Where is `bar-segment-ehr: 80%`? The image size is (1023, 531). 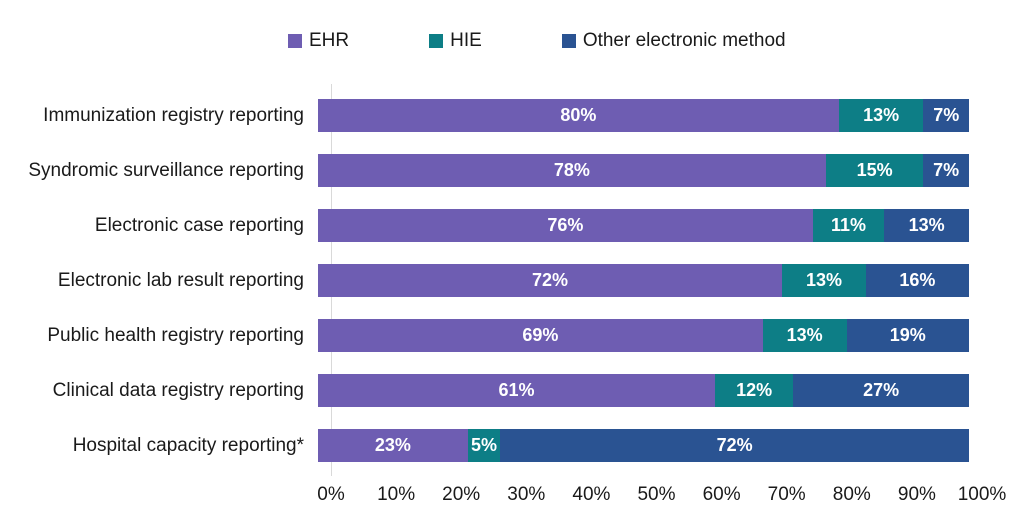
bar-segment-ehr: 80% is located at coordinates (578, 115).